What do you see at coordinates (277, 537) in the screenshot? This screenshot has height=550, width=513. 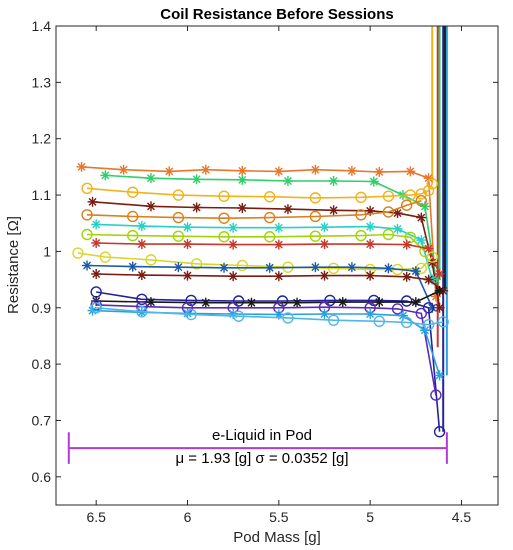 I see `x-axis-label: Pod Mass [g]` at bounding box center [277, 537].